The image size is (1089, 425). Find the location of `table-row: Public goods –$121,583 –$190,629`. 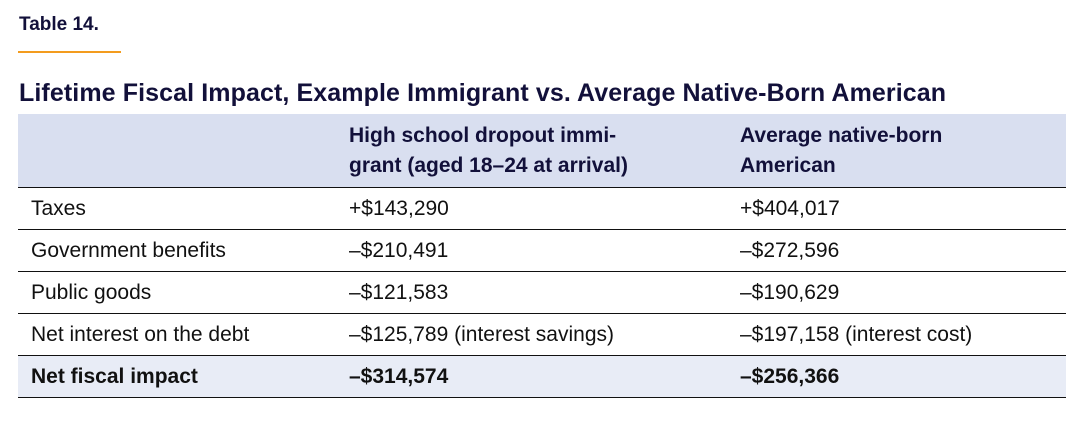

table-row: Public goods –$121,583 –$190,629 is located at coordinates (542, 292).